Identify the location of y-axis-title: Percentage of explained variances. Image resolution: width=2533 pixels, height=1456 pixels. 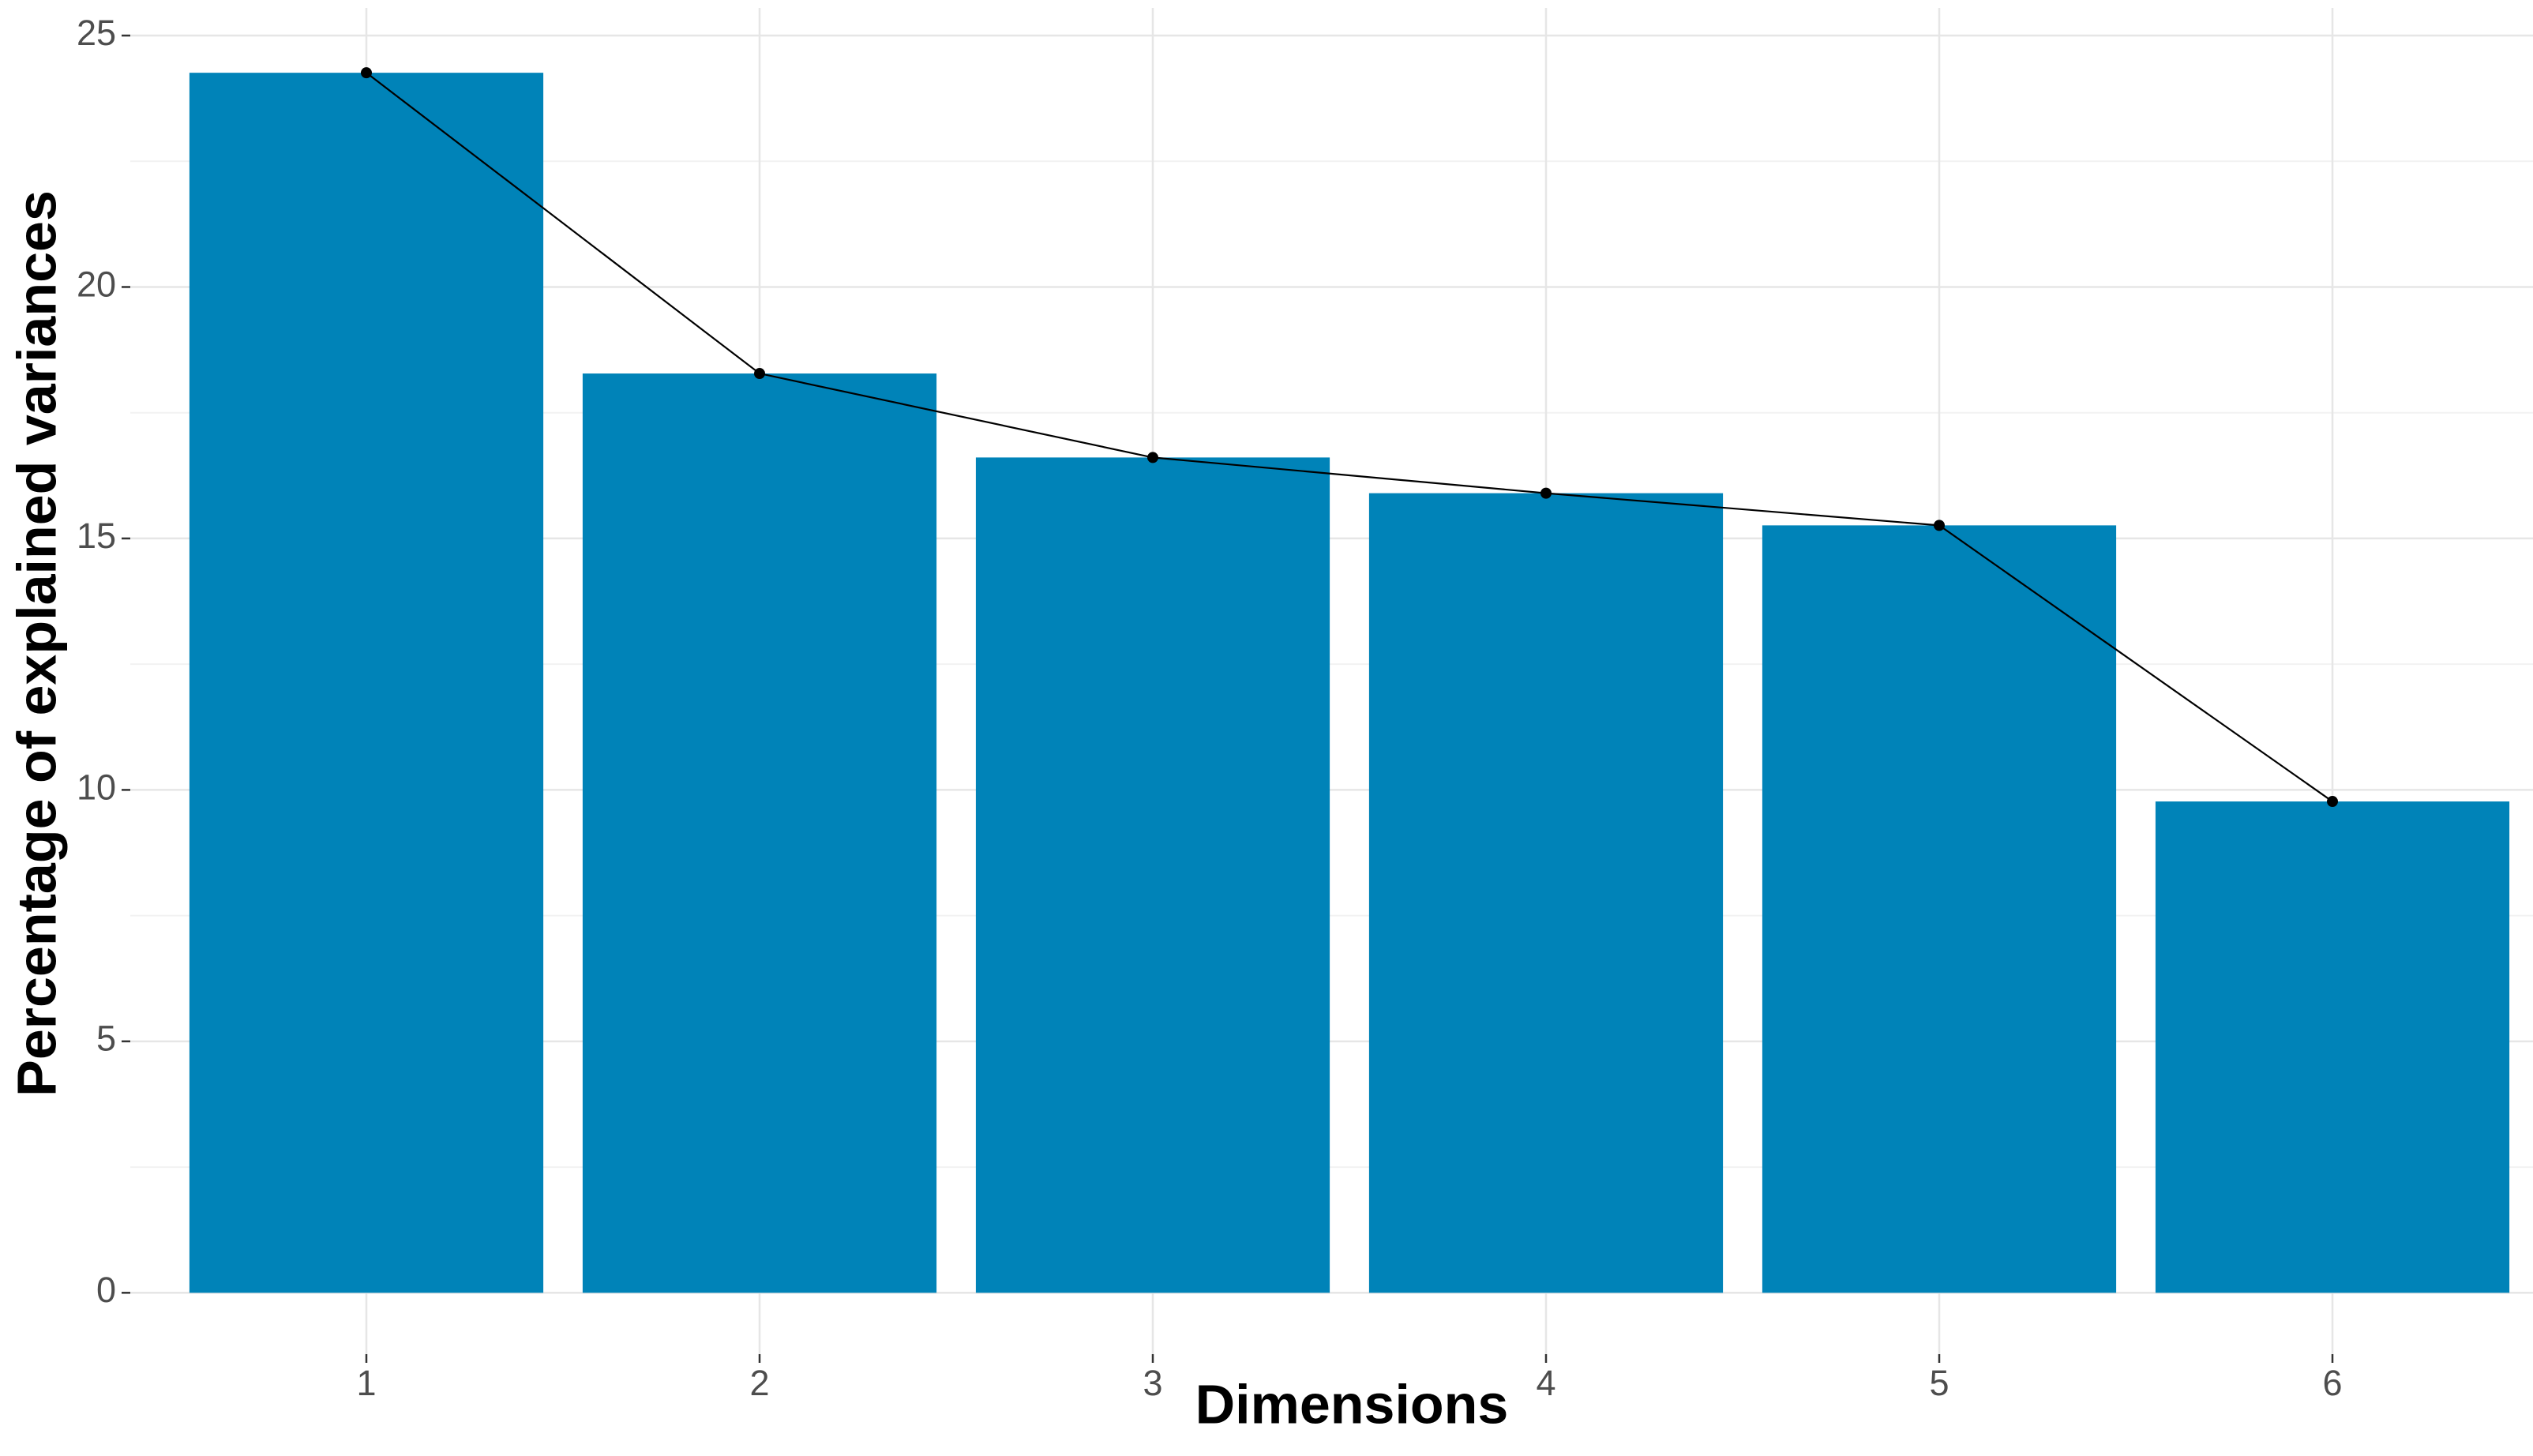
(36, 643).